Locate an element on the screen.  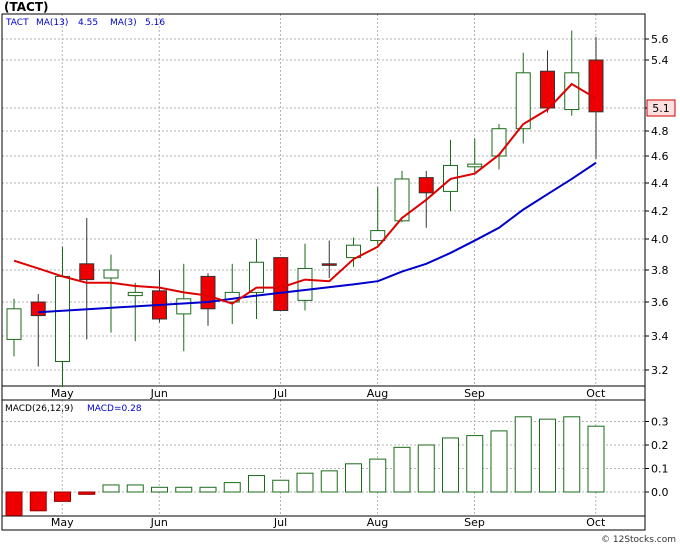
price-tick-label: 5.6 is located at coordinates (660, 39).